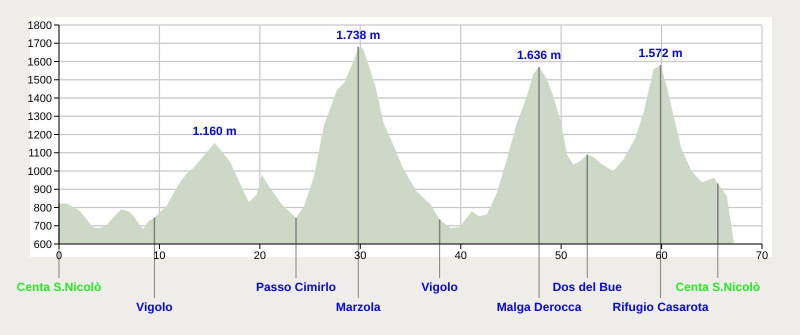 This screenshot has width=800, height=335. I want to click on annotation: 1.738 m, so click(358, 35).